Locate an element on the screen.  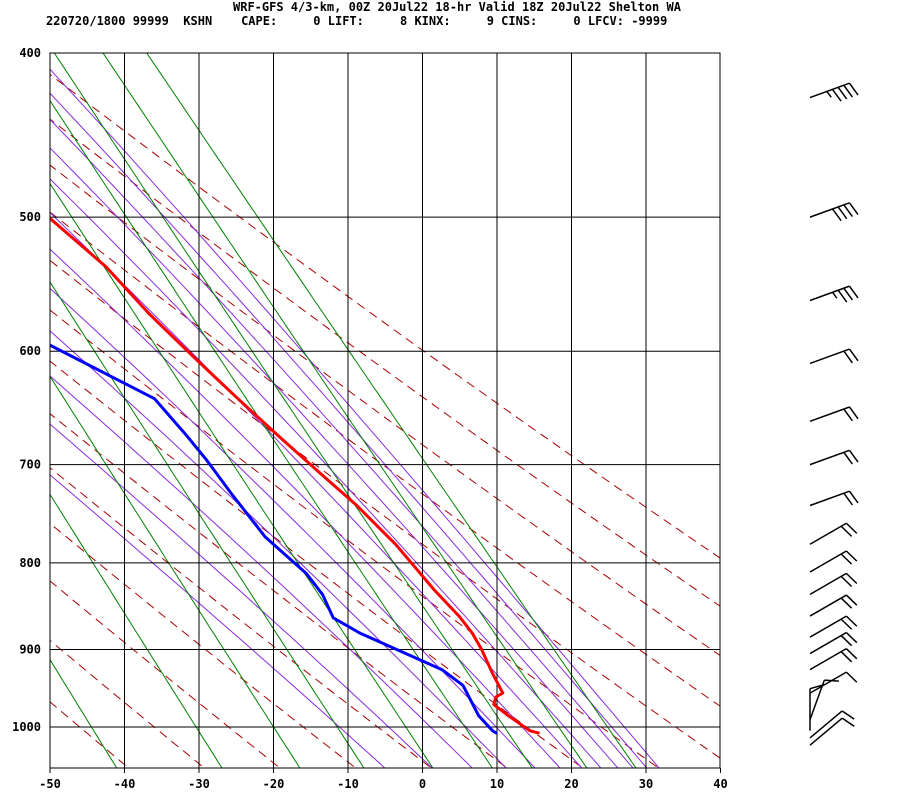
y-tick-label: 600 is located at coordinates (30, 351).